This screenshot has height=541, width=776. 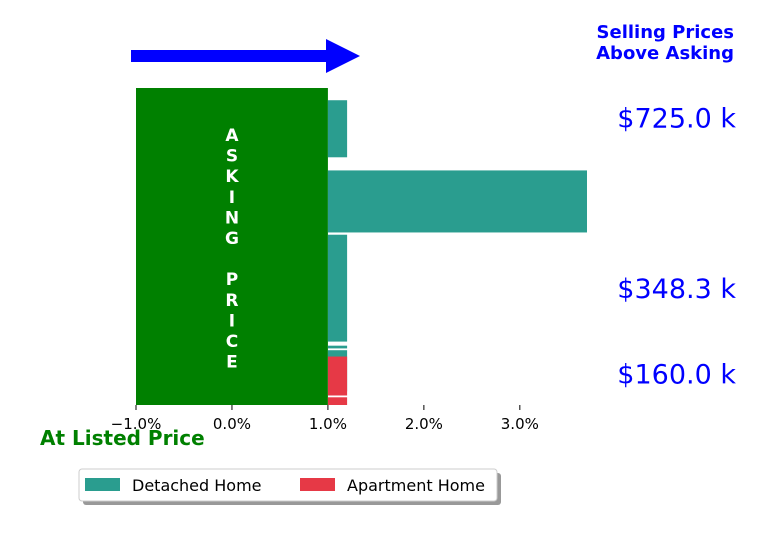 I want to click on selling-above-asking-title: Selling Prices, so click(x=665, y=32).